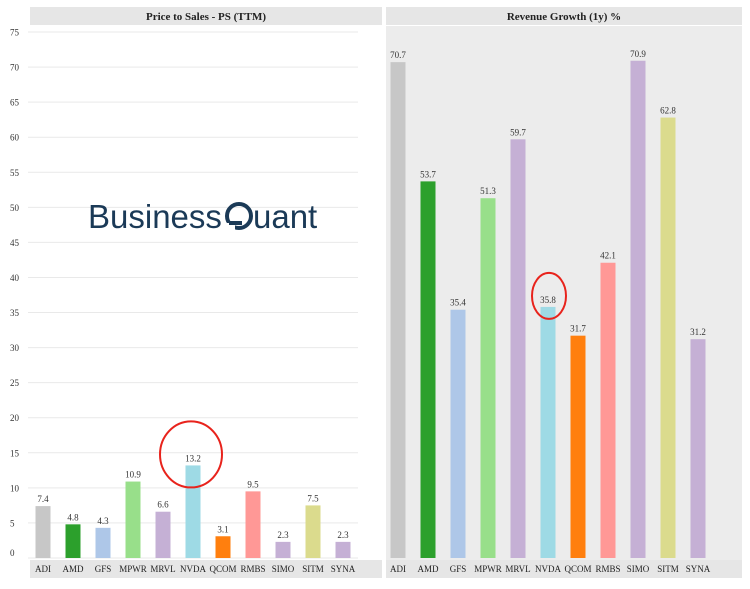 The width and height of the screenshot is (750, 589). Describe the element at coordinates (518, 132) in the screenshot. I see `value-label: 59.7` at that location.